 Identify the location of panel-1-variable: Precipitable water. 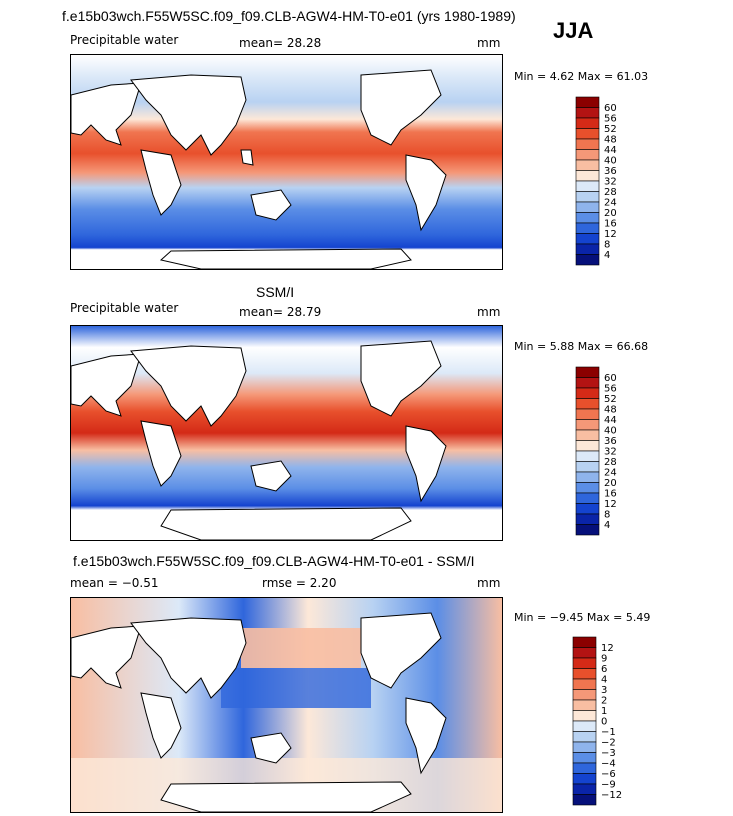
(124, 40).